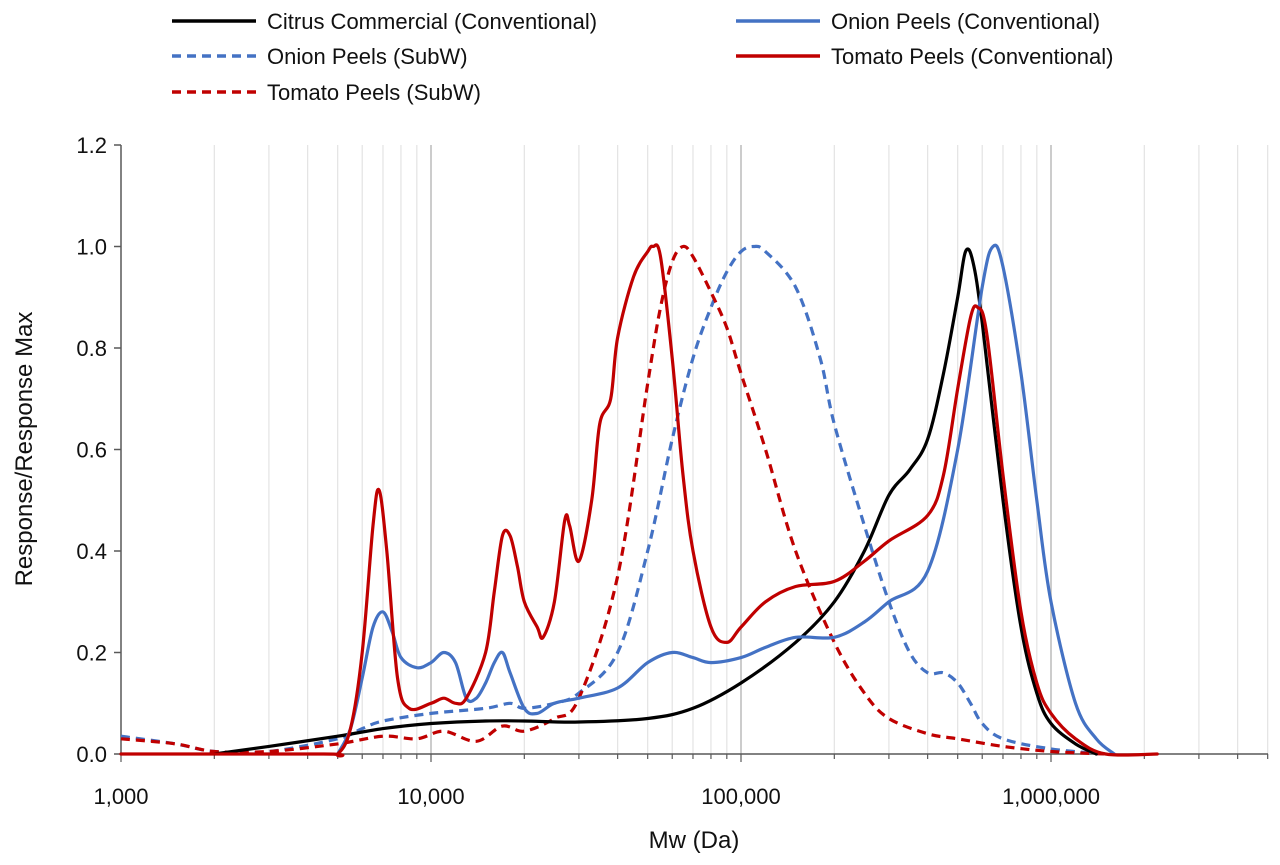 Image resolution: width=1280 pixels, height=865 pixels. I want to click on legend-label-citrus-commercial-conventional: Citrus Commercial (Conventional), so click(432, 21).